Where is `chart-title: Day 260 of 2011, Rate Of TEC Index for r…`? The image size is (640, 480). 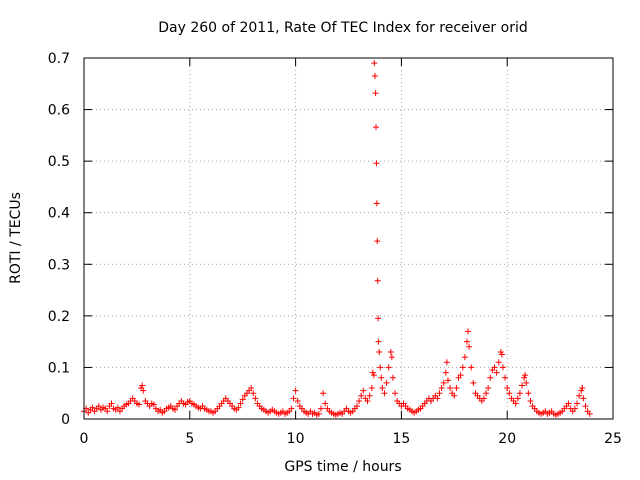
chart-title: Day 260 of 2011, Rate Of TEC Index for r… is located at coordinates (342, 28).